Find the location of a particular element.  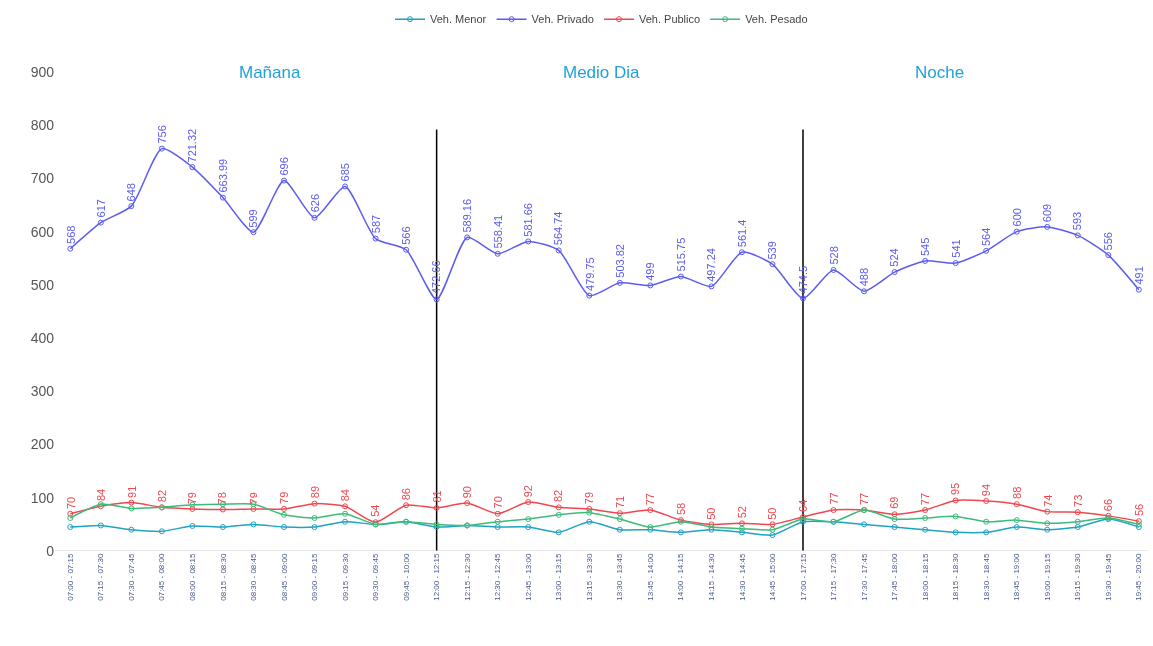

data-label: 696 is located at coordinates (284, 166).